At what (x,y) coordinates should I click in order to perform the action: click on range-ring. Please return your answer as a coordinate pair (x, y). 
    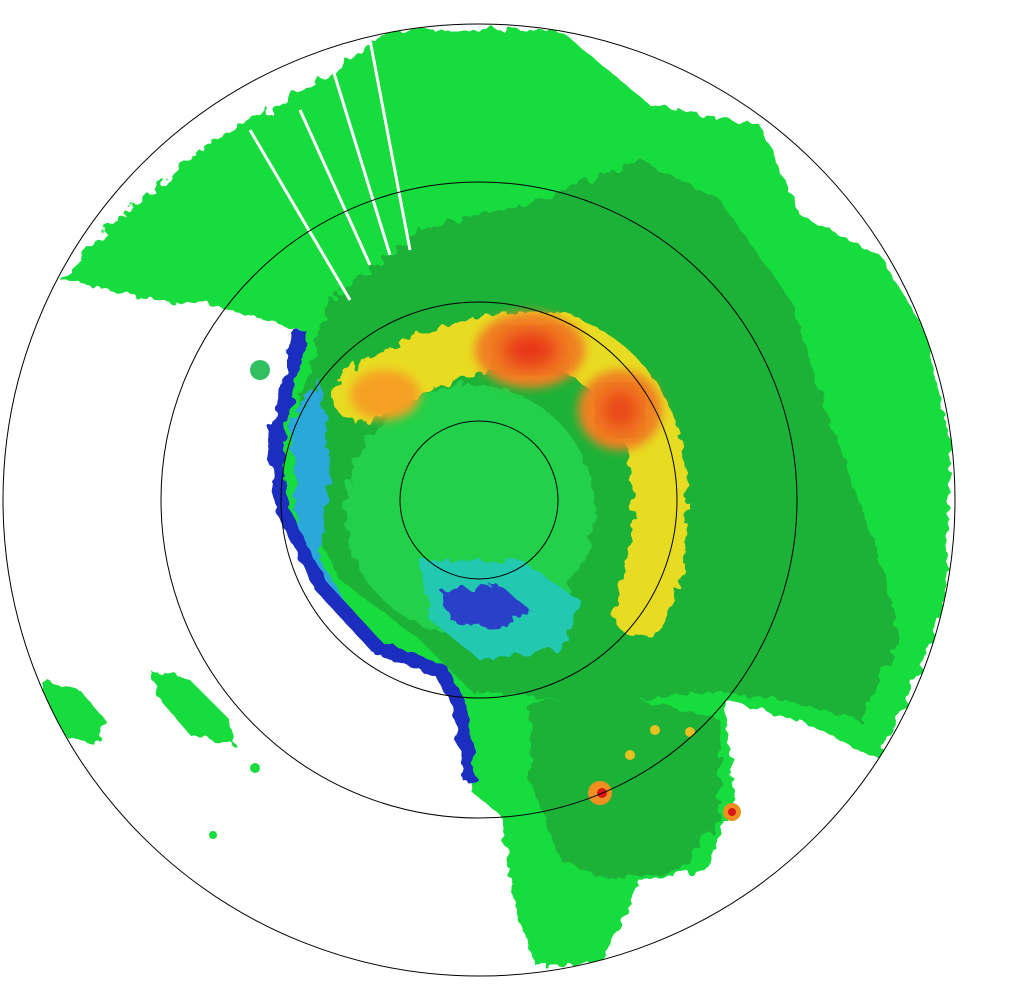
    Looking at the image, I should click on (479, 500).